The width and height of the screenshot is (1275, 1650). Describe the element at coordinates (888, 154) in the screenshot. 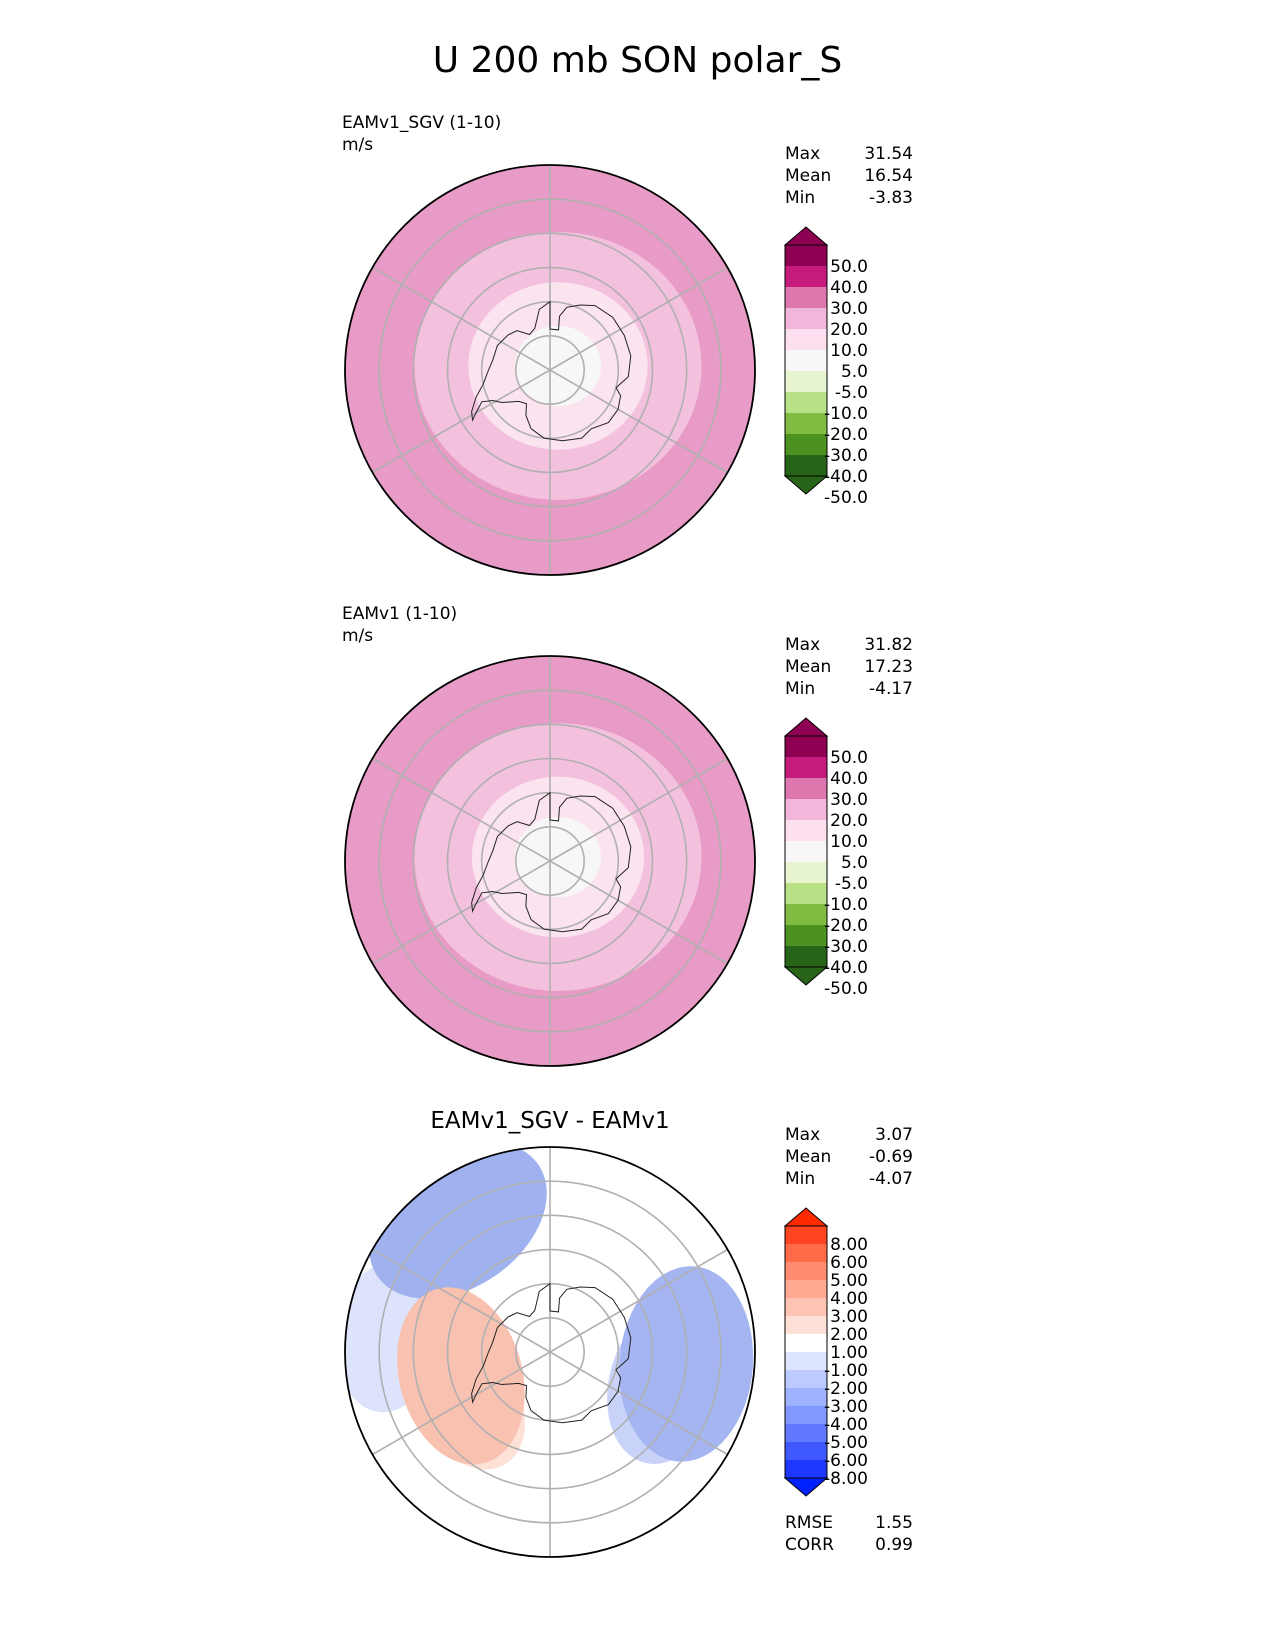

I see `stat-value: 31.54` at that location.